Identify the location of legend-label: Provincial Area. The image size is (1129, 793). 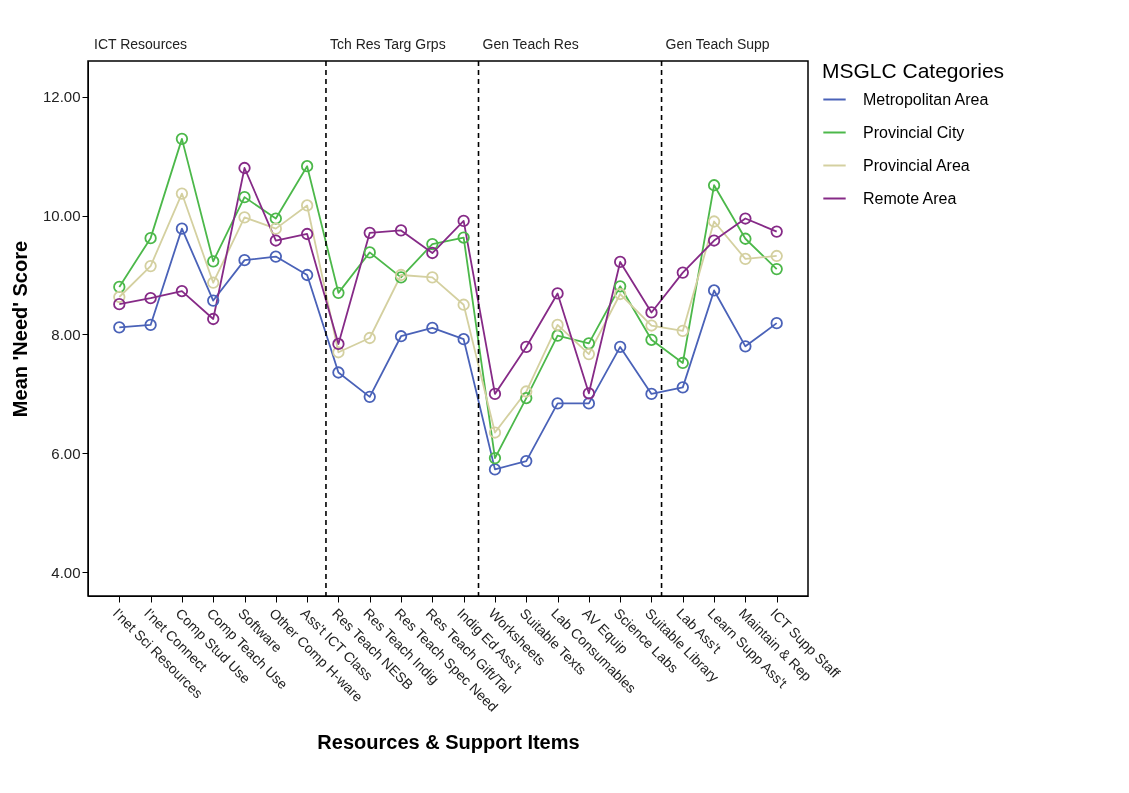
(916, 165).